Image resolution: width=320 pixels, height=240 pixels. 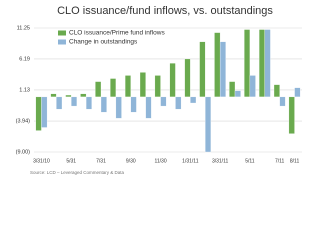 What do you see at coordinates (23, 28) in the screenshot?
I see `y-tick-label: 11.25` at bounding box center [23, 28].